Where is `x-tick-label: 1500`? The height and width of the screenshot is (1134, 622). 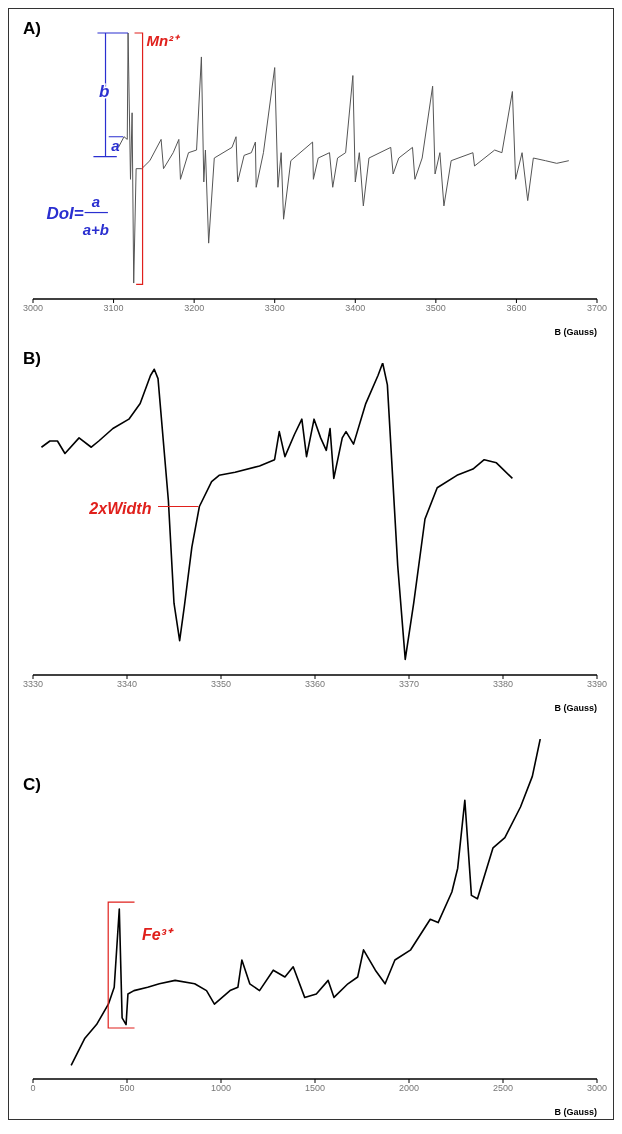
x-tick-label: 1500 is located at coordinates (315, 1088).